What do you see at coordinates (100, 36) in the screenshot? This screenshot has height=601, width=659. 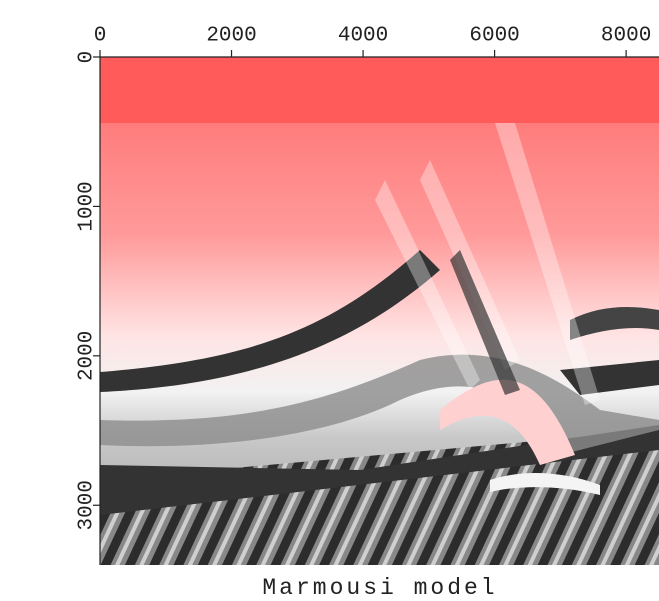 I see `x-tick-label: 0` at bounding box center [100, 36].